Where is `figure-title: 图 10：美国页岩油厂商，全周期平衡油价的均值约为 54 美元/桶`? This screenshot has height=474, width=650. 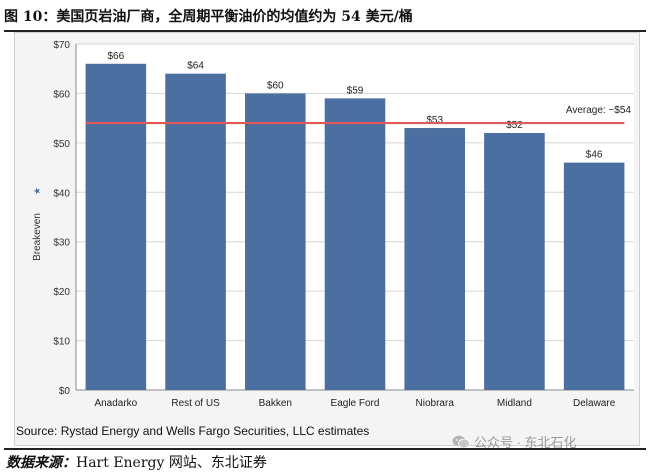
figure-title: 图 10：美国页岩油厂商，全周期平衡油价的均值约为 54 美元/桶 is located at coordinates (208, 17).